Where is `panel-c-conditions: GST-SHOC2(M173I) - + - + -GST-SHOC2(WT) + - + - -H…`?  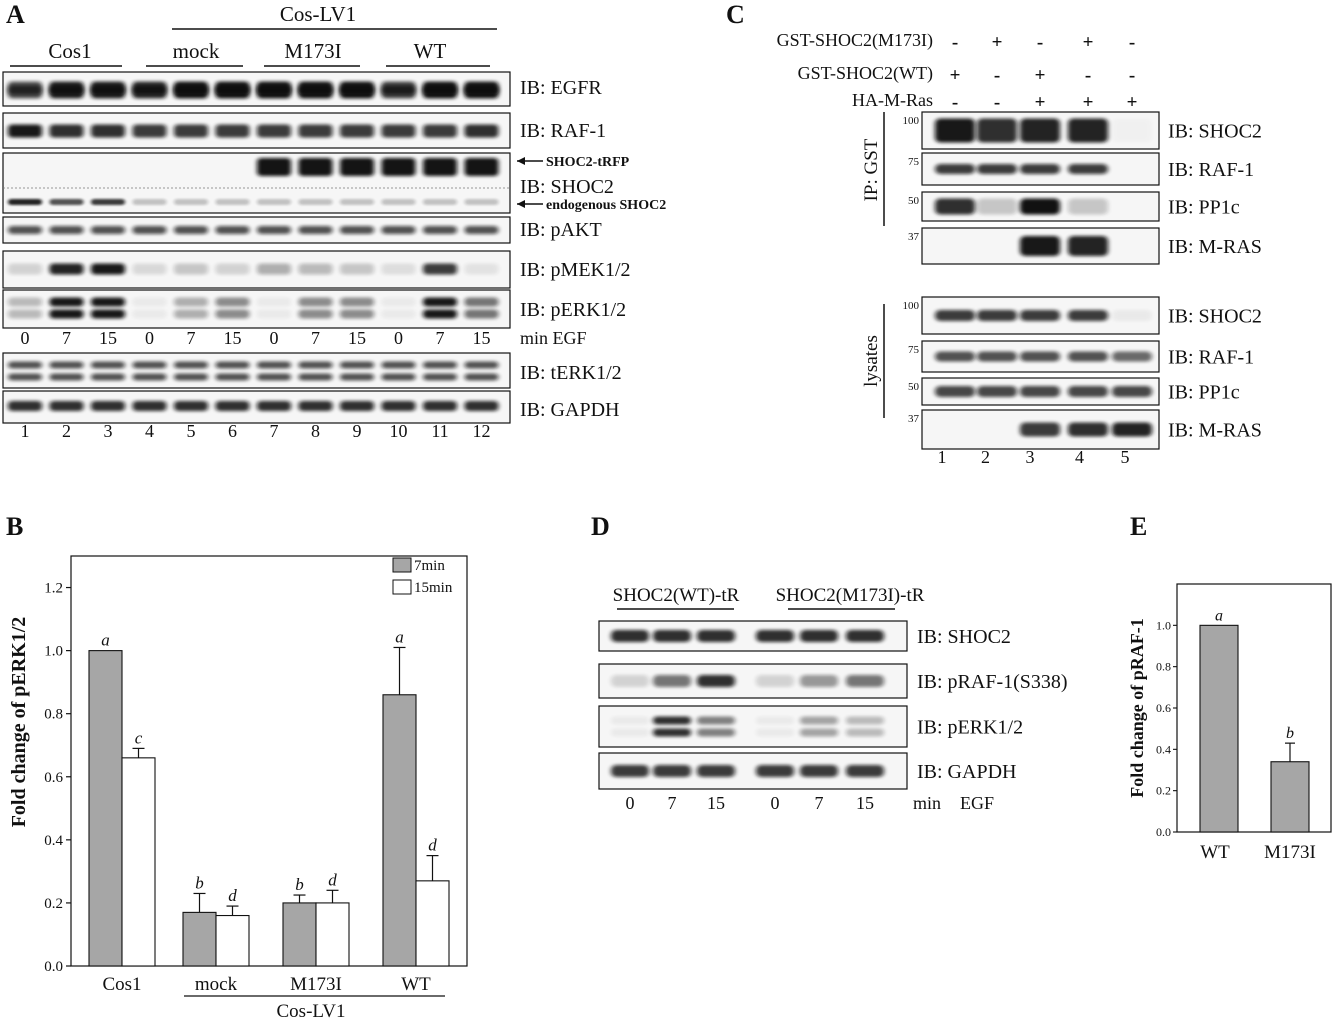
panel-c-conditions: GST-SHOC2(M173I) - + - + -GST-SHOC2(WT) + - + - -H… is located at coordinates (957, 71).